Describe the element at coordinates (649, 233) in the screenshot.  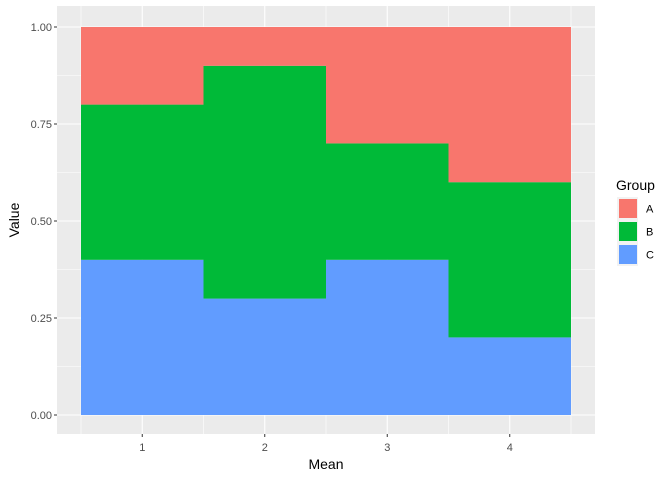
I see `legend-label-B: B` at that location.